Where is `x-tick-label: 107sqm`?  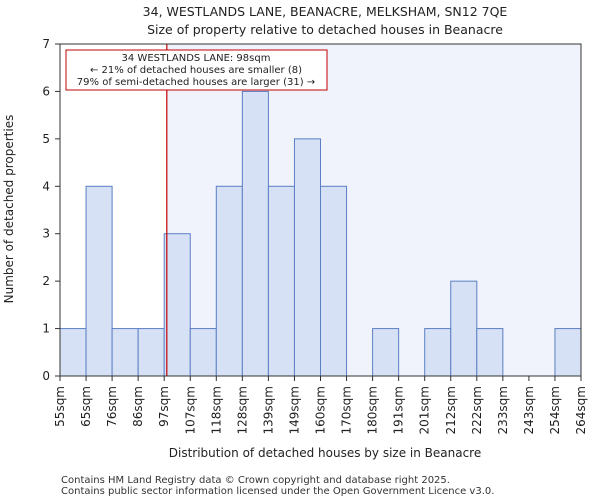
x-tick-label: 107sqm is located at coordinates (190, 410).